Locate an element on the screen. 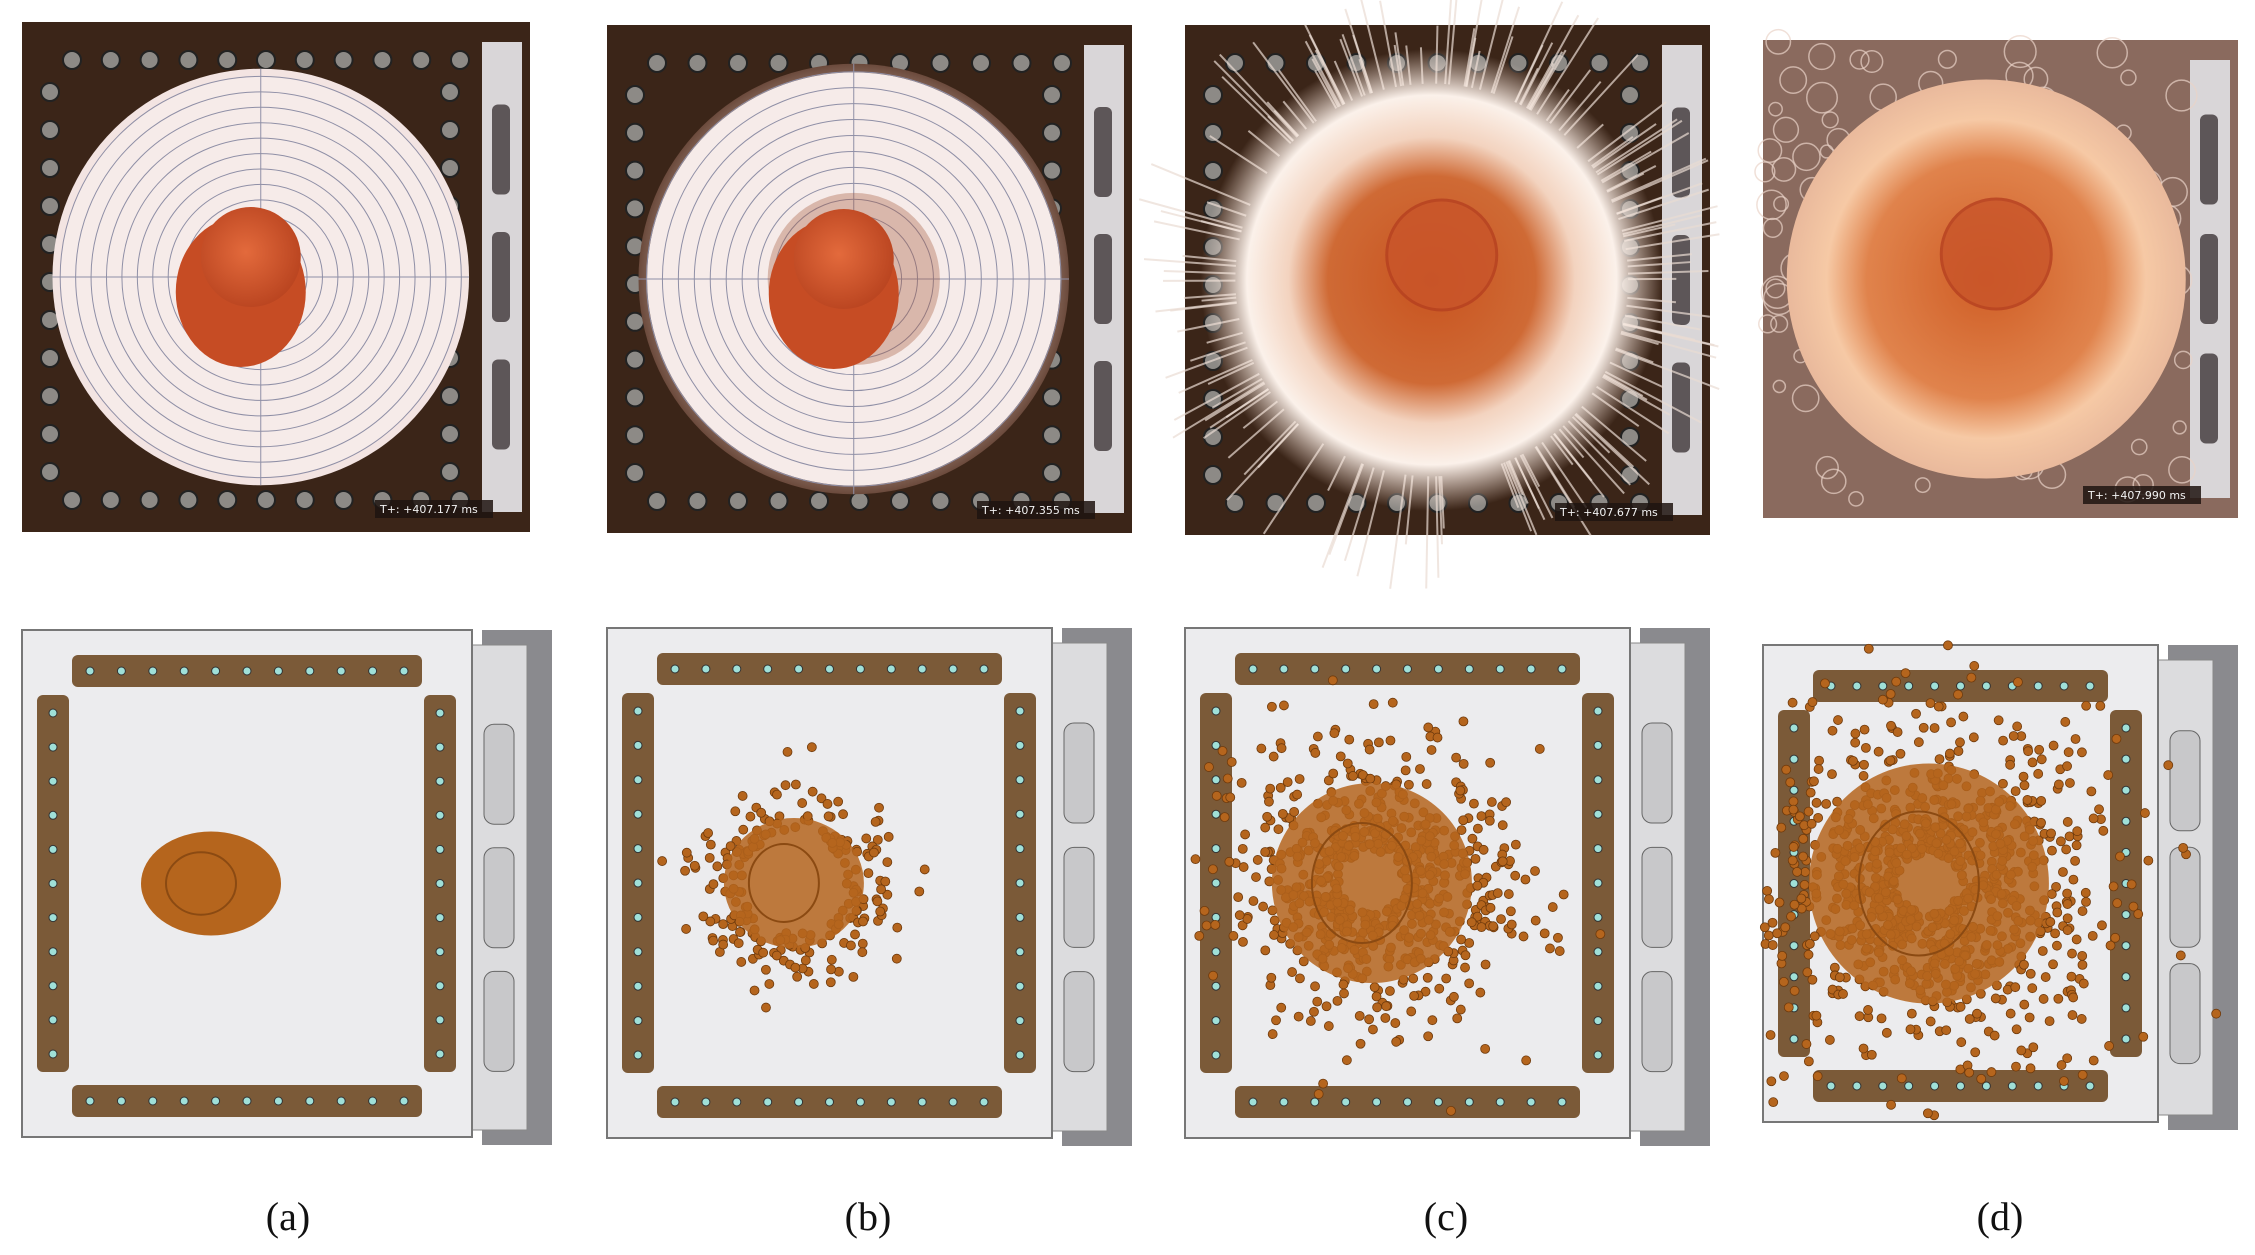 This screenshot has height=1255, width=2255. projectile-cap is located at coordinates (783, 883).